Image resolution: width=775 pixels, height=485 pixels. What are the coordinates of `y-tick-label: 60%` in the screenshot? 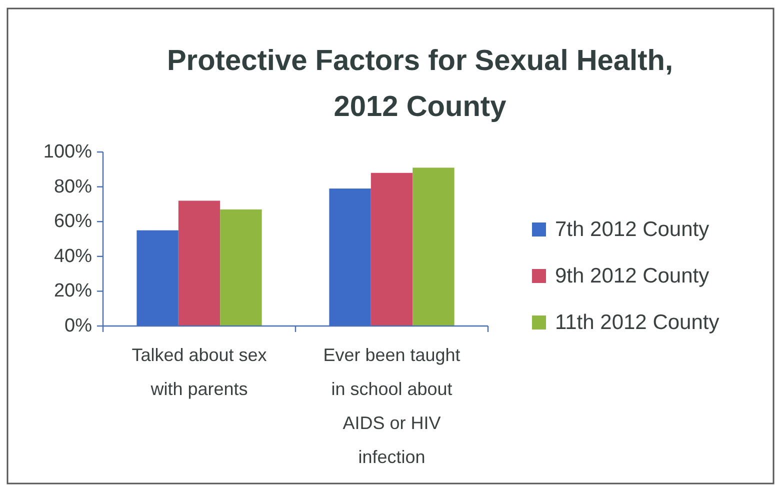 It's located at (73, 221).